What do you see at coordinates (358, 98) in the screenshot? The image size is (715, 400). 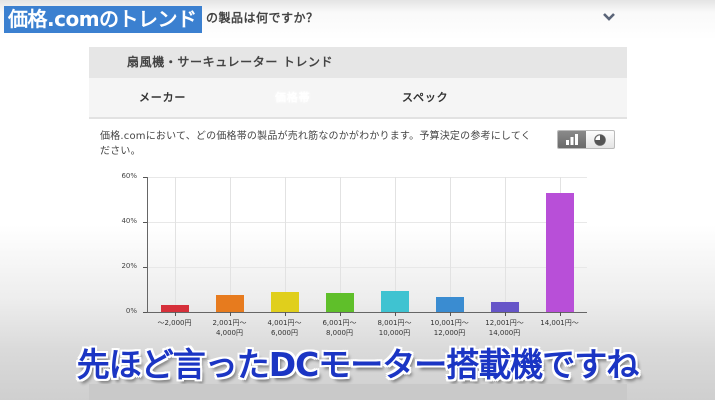 I see `trend-tabs: メーカー 価格帯 スペック` at bounding box center [358, 98].